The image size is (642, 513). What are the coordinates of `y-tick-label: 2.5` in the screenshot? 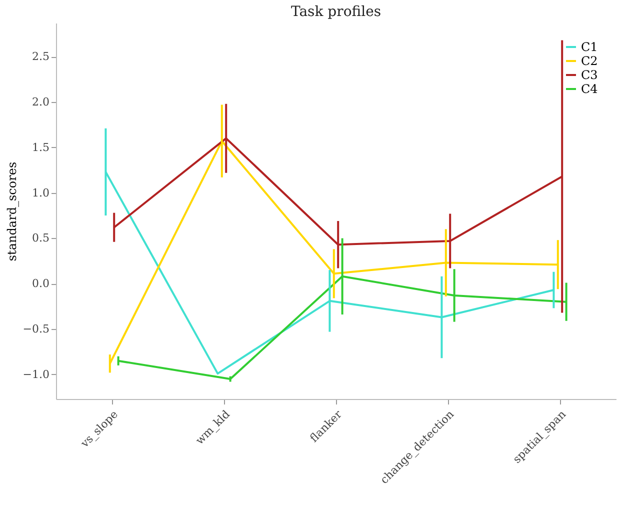 It's located at (41, 57).